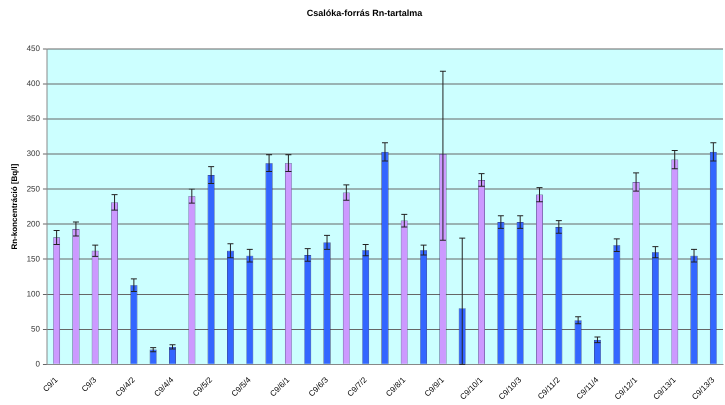 This screenshot has width=725, height=405. What do you see at coordinates (35, 329) in the screenshot?
I see `y-tick-label: 50` at bounding box center [35, 329].